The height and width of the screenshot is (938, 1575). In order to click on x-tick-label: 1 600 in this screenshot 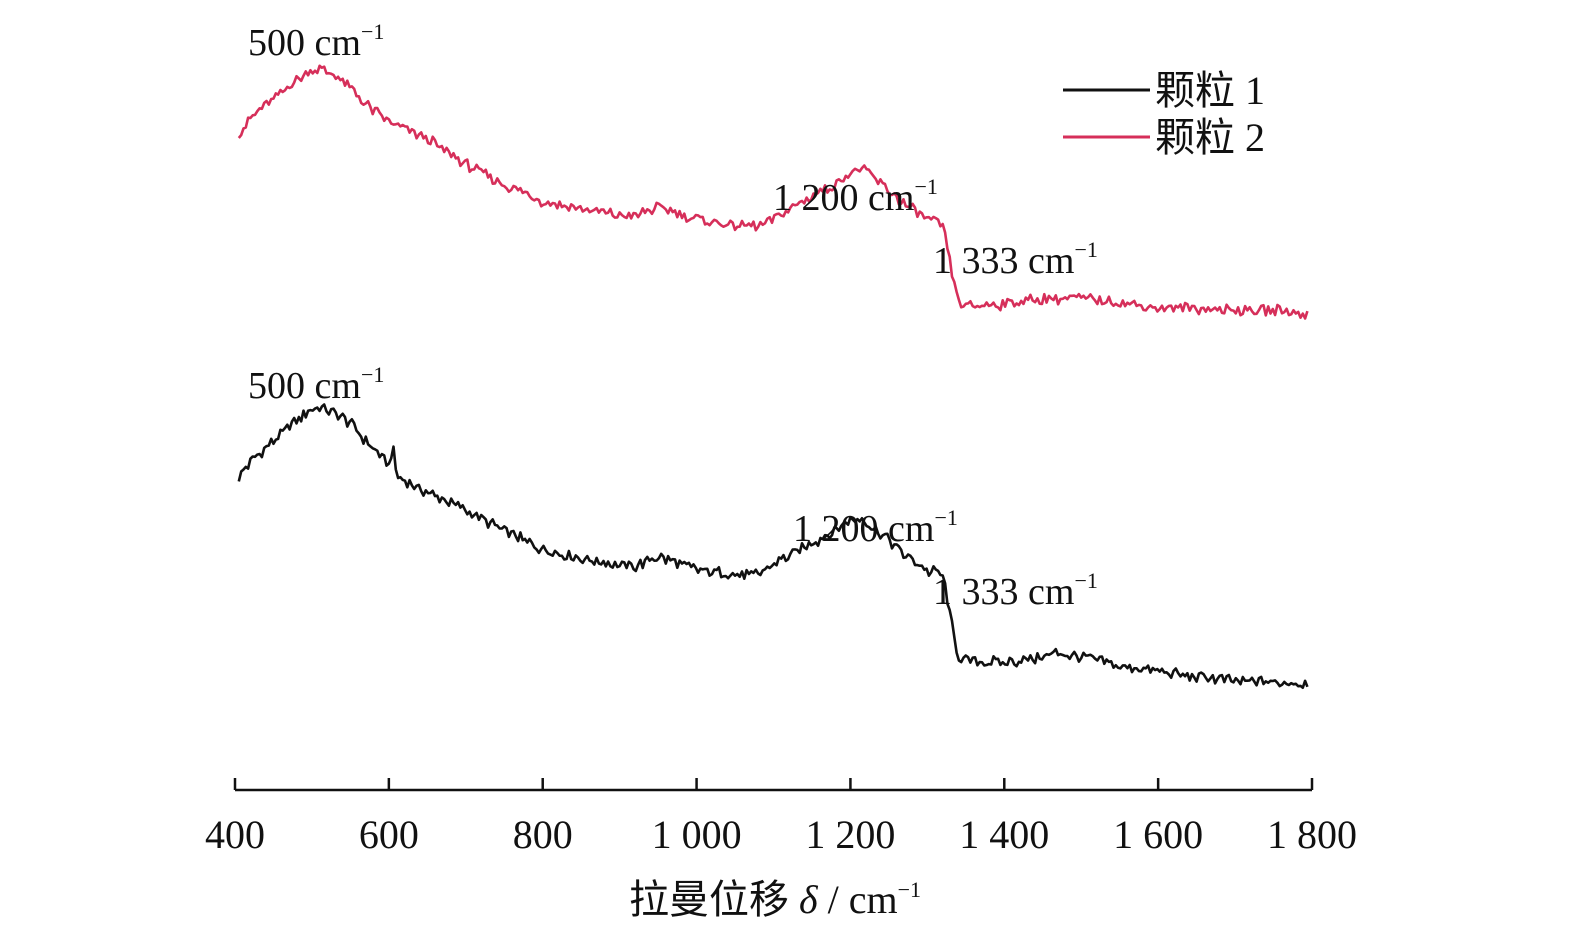, I will do `click(1158, 834)`.